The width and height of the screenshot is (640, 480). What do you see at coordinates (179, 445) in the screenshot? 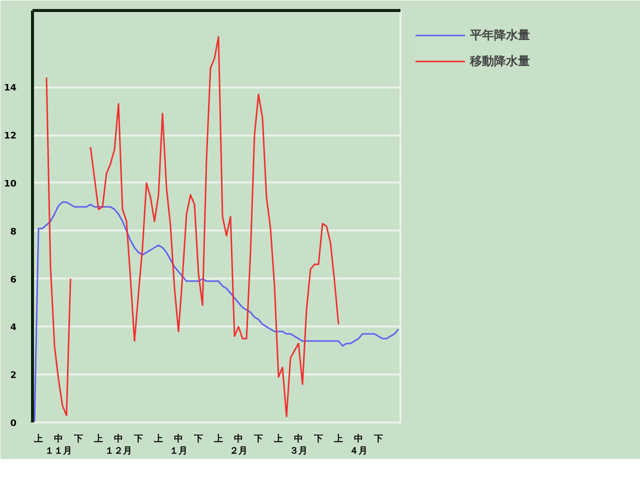
I see `x-tick-label: 中１月` at bounding box center [179, 445].